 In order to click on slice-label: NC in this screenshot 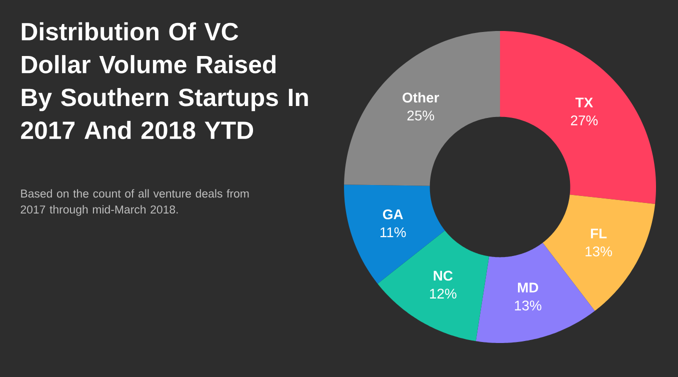, I will do `click(443, 275)`.